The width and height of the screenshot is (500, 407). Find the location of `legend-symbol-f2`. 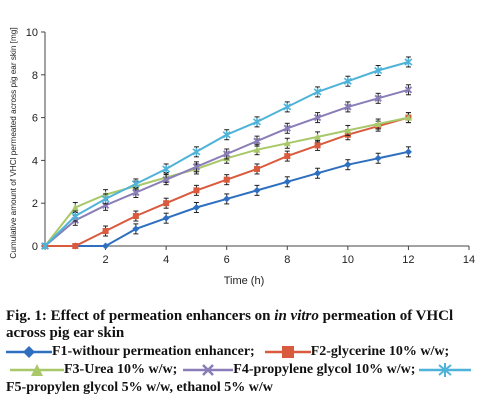

legend-symbol-f2 is located at coordinates (287, 352).